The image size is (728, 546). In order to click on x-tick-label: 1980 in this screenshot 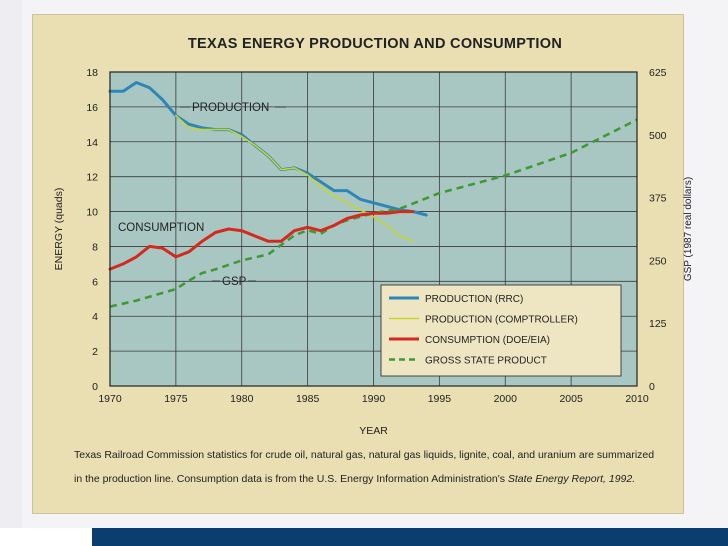, I will do `click(242, 399)`.